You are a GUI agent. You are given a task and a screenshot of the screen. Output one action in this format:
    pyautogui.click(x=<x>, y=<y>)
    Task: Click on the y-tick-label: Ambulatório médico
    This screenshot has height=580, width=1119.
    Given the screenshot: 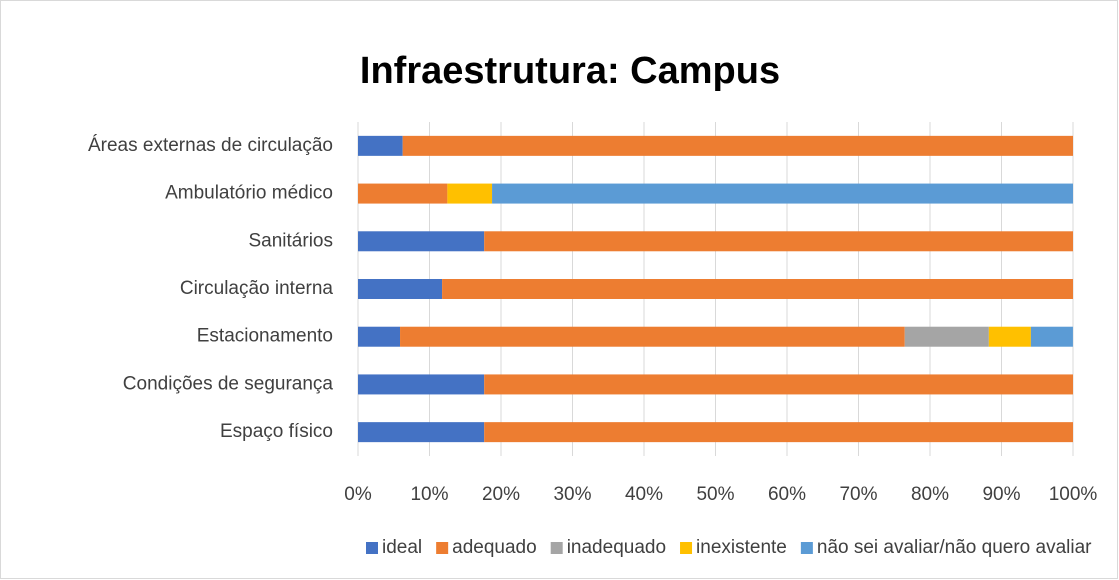 What is the action you would take?
    pyautogui.click(x=249, y=193)
    